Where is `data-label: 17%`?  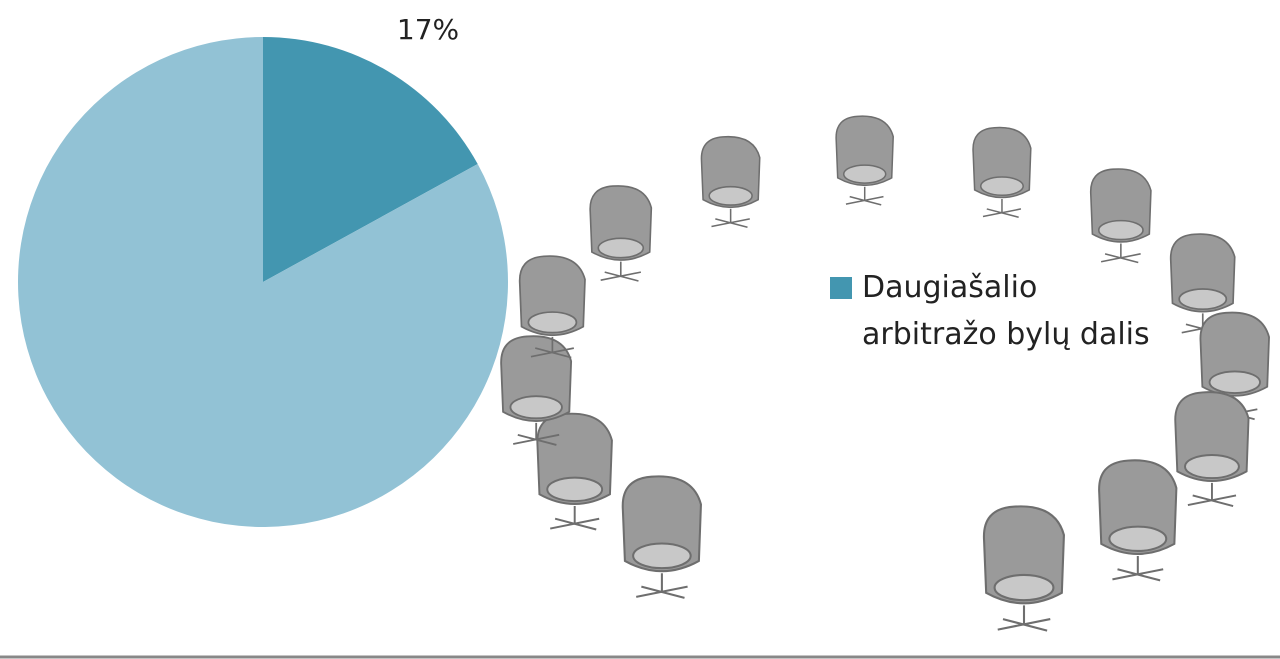
data-label: 17% is located at coordinates (428, 29).